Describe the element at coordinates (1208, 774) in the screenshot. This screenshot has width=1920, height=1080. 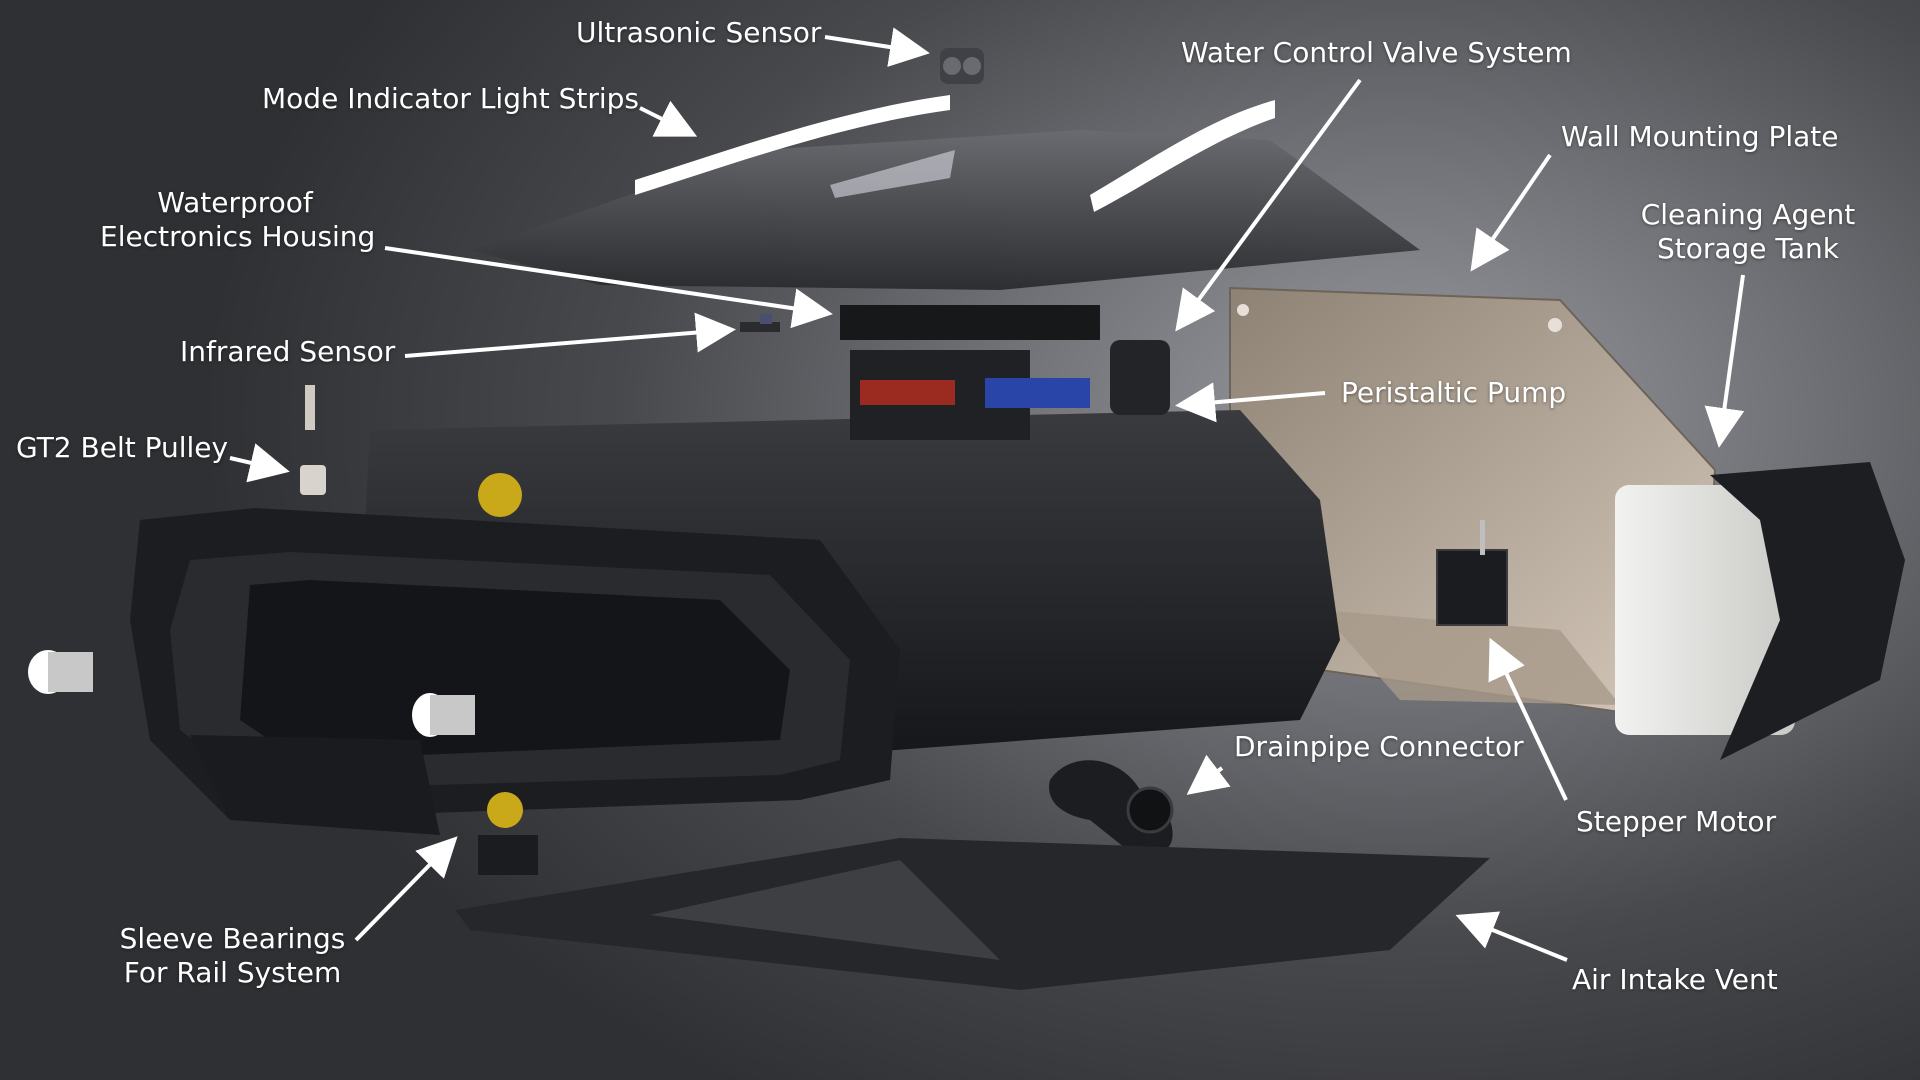
I see `arrow-drainpipe-connector` at that location.